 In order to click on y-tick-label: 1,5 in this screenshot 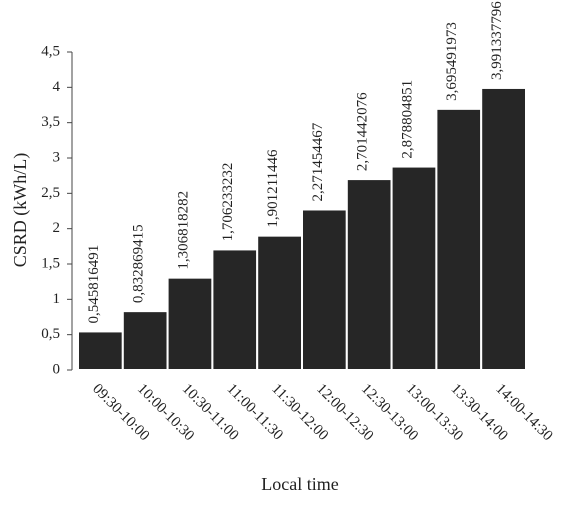, I will do `click(50, 263)`.